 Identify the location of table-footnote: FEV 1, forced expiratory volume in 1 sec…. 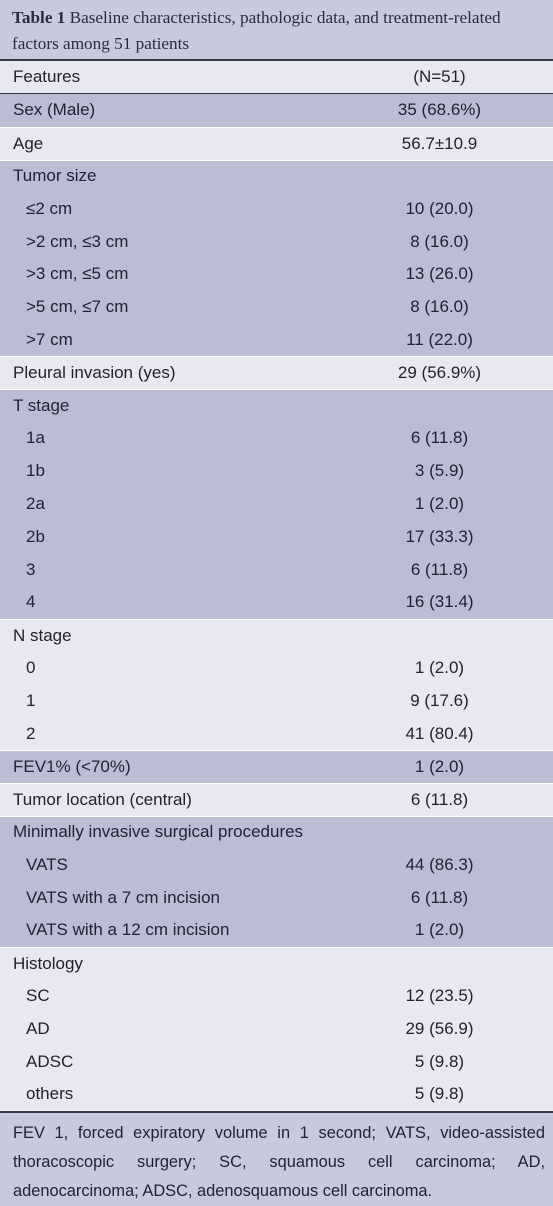
(276, 1158).